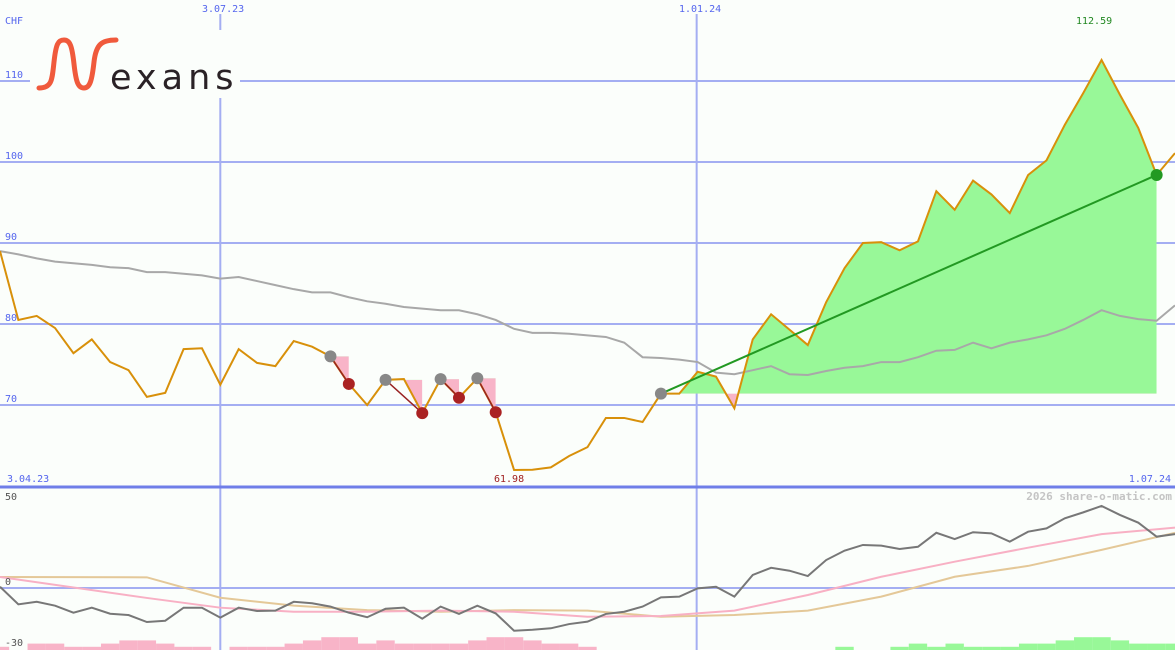 The width and height of the screenshot is (1175, 650). Describe the element at coordinates (28, 479) in the screenshot. I see `x-tick-label: 3.04.23` at that location.